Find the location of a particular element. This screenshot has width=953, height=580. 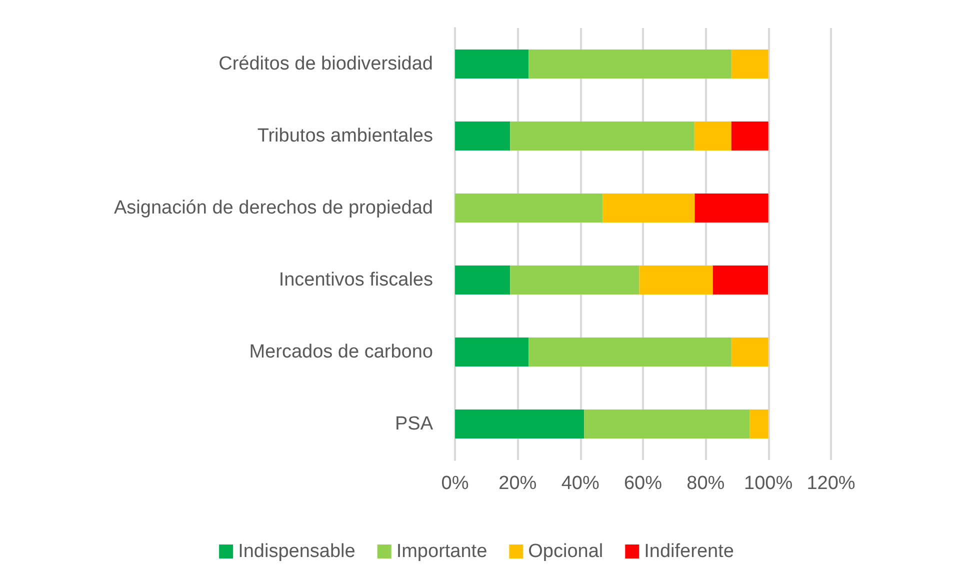

y-tick-label: Tributos ambientales is located at coordinates (345, 136).